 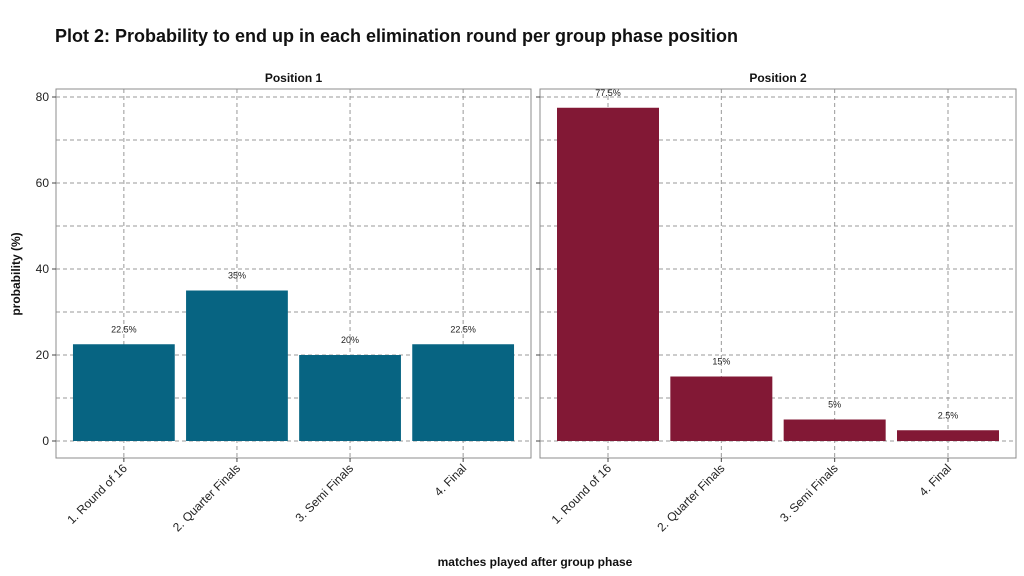 What do you see at coordinates (294, 78) in the screenshot?
I see `facet-strip-label: Position 1` at bounding box center [294, 78].